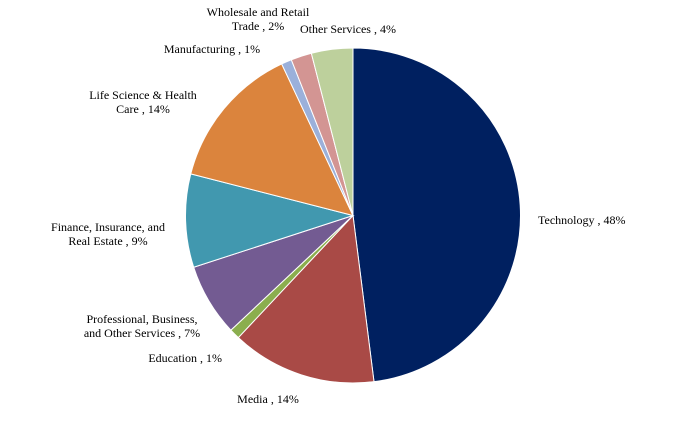 This screenshot has width=687, height=427. Describe the element at coordinates (185, 358) in the screenshot. I see `data-label: Education , 1%` at that location.